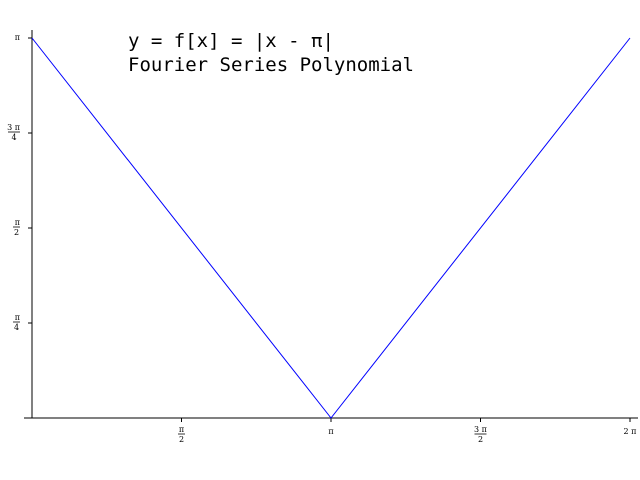  Describe the element at coordinates (480, 429) in the screenshot. I see `x-tick-numerator: 3 π` at that location.